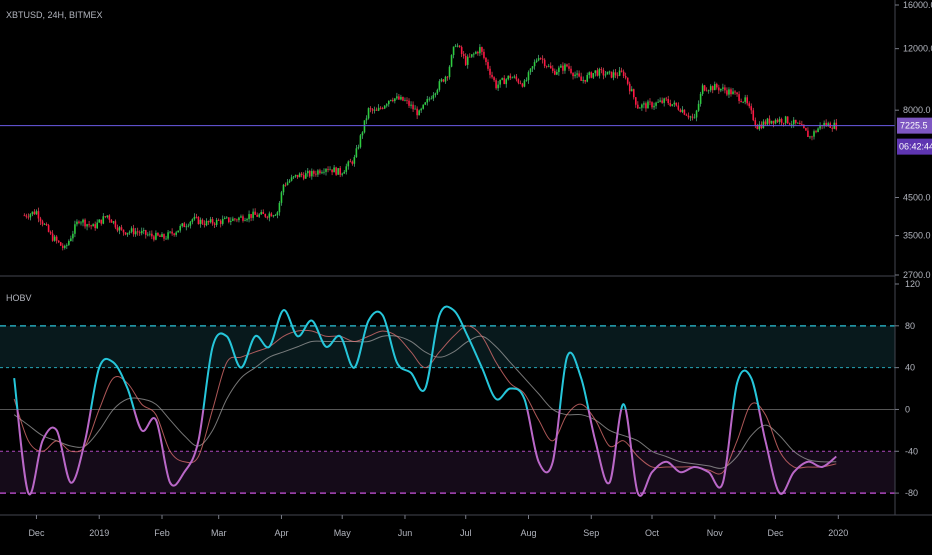 This screenshot has width=932, height=555. I want to click on time-tick-label: Apr, so click(281, 533).